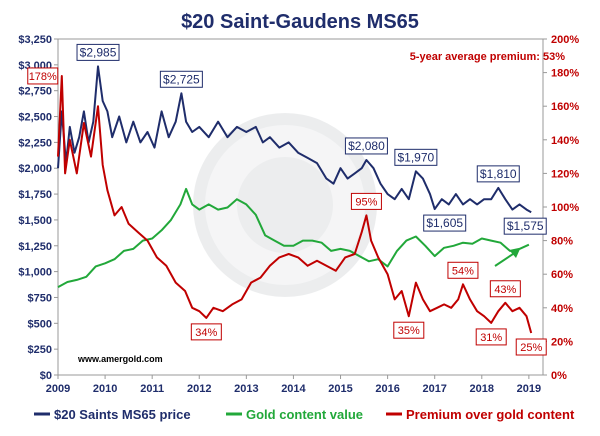  I want to click on data-label: $1,970, so click(416, 157).